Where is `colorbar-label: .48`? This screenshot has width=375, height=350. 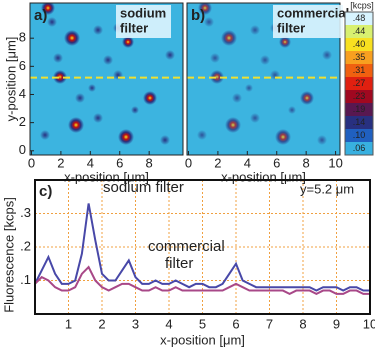
colorbar-label: .48 is located at coordinates (359, 18).